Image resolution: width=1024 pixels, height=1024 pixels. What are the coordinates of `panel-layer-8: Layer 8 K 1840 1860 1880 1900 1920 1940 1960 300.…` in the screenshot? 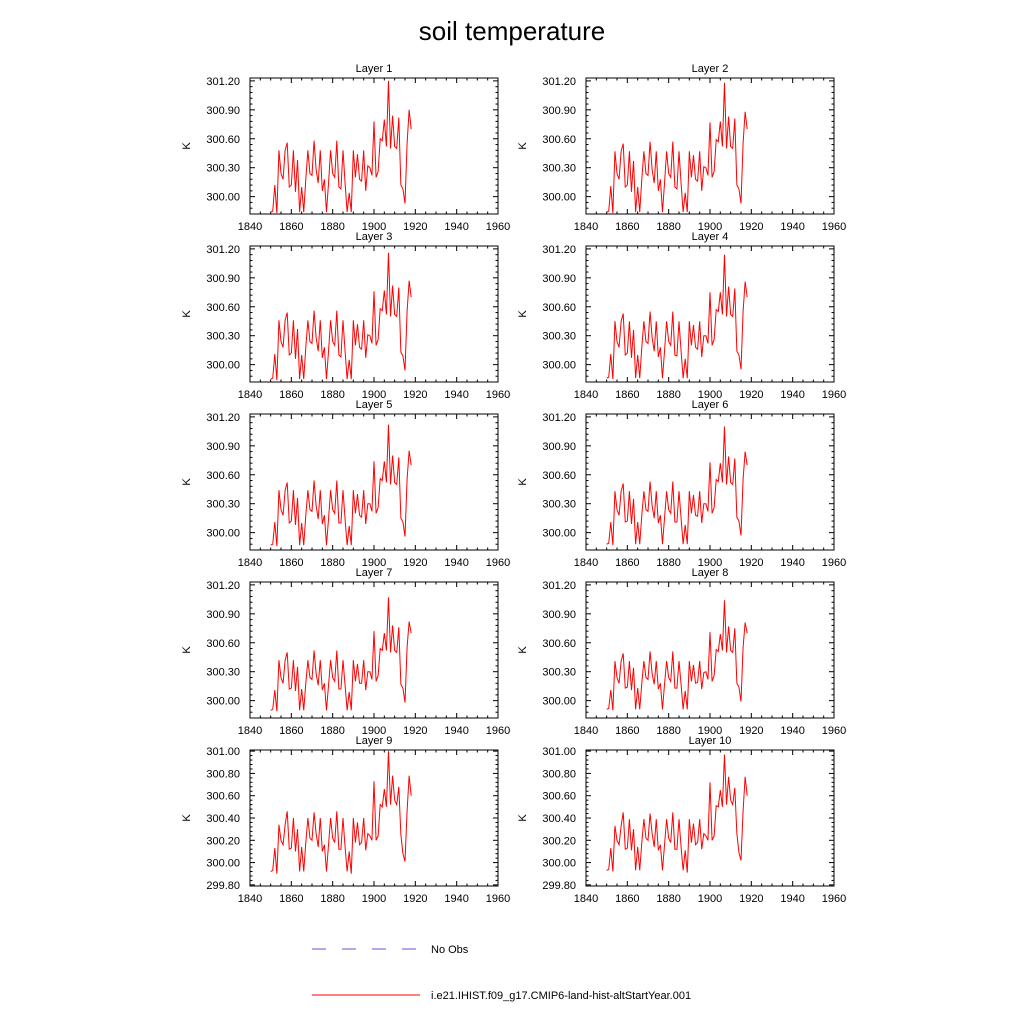 It's located at (681, 652).